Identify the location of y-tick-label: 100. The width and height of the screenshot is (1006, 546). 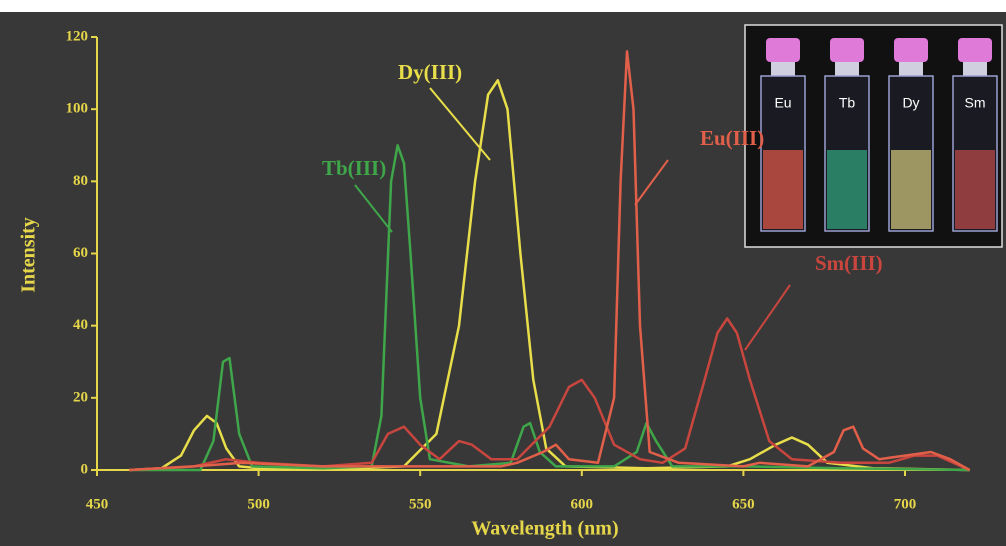
(77, 109).